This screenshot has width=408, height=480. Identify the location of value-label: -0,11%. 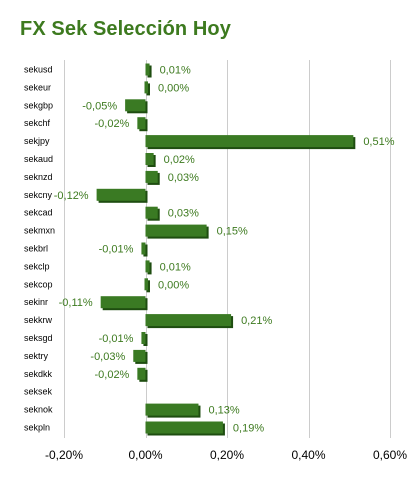
(76, 303).